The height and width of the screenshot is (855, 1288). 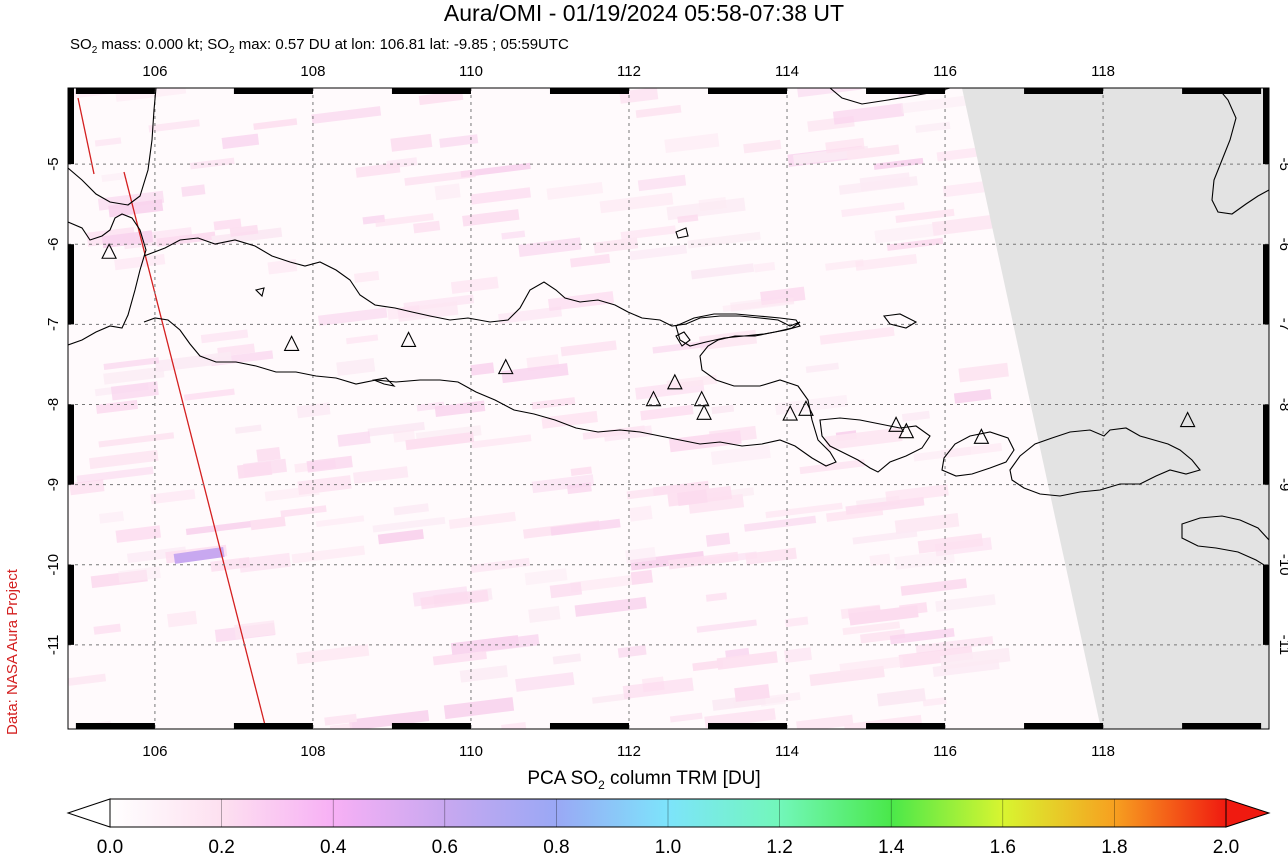 I want to click on colorbar-ticks: 0.0 0.2 0.4 0.6 0.8 1.0 1.2 1.4 1.6 1.8 2.0, so click(x=668, y=827).